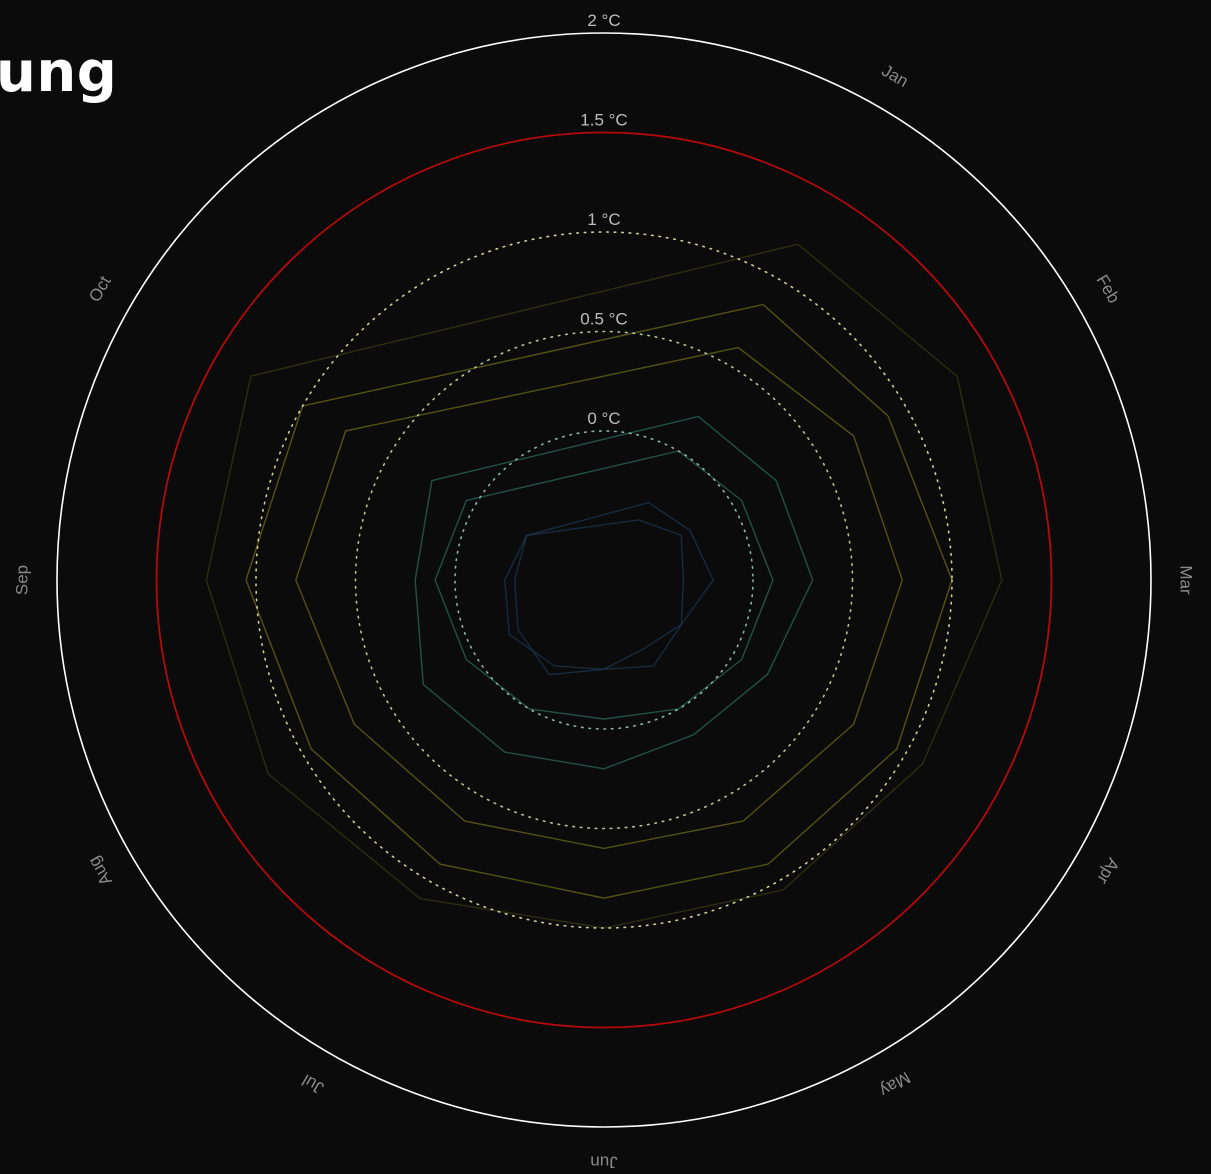 Image resolution: width=1211 pixels, height=1174 pixels. I want to click on ring-0c, so click(604, 580).